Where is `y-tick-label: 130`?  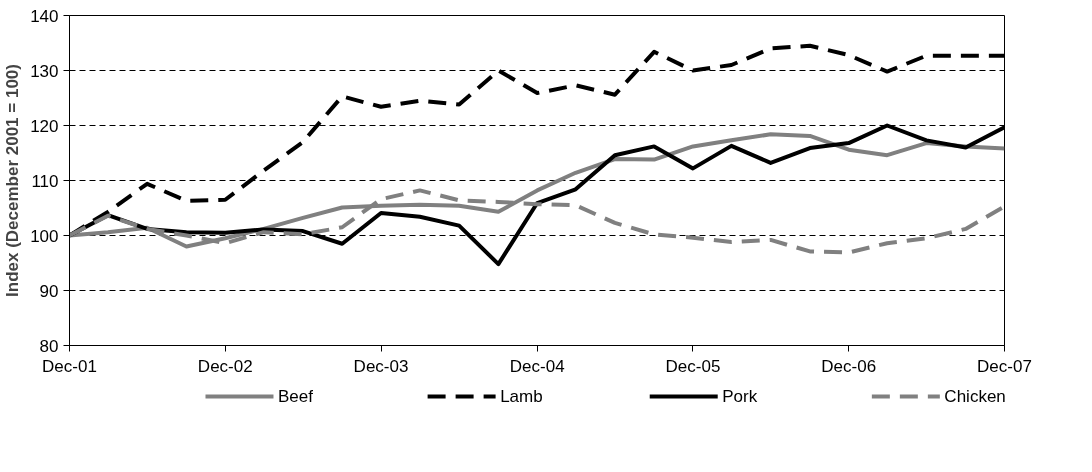 y-tick-label: 130 is located at coordinates (44, 71).